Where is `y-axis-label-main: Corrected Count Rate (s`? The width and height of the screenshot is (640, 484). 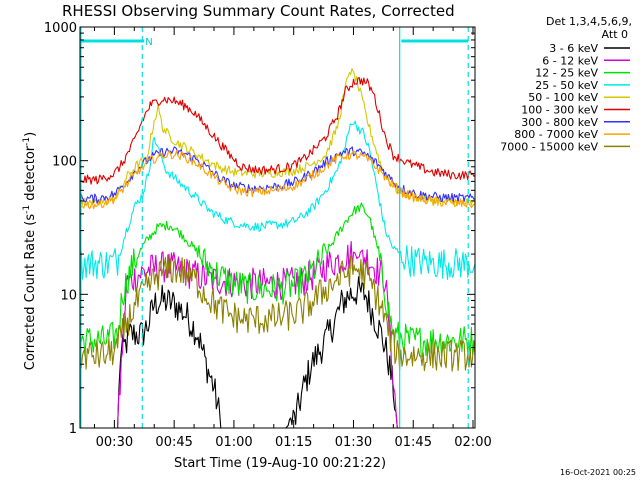
y-axis-label-main: Corrected Count Rate (s is located at coordinates (30, 292).